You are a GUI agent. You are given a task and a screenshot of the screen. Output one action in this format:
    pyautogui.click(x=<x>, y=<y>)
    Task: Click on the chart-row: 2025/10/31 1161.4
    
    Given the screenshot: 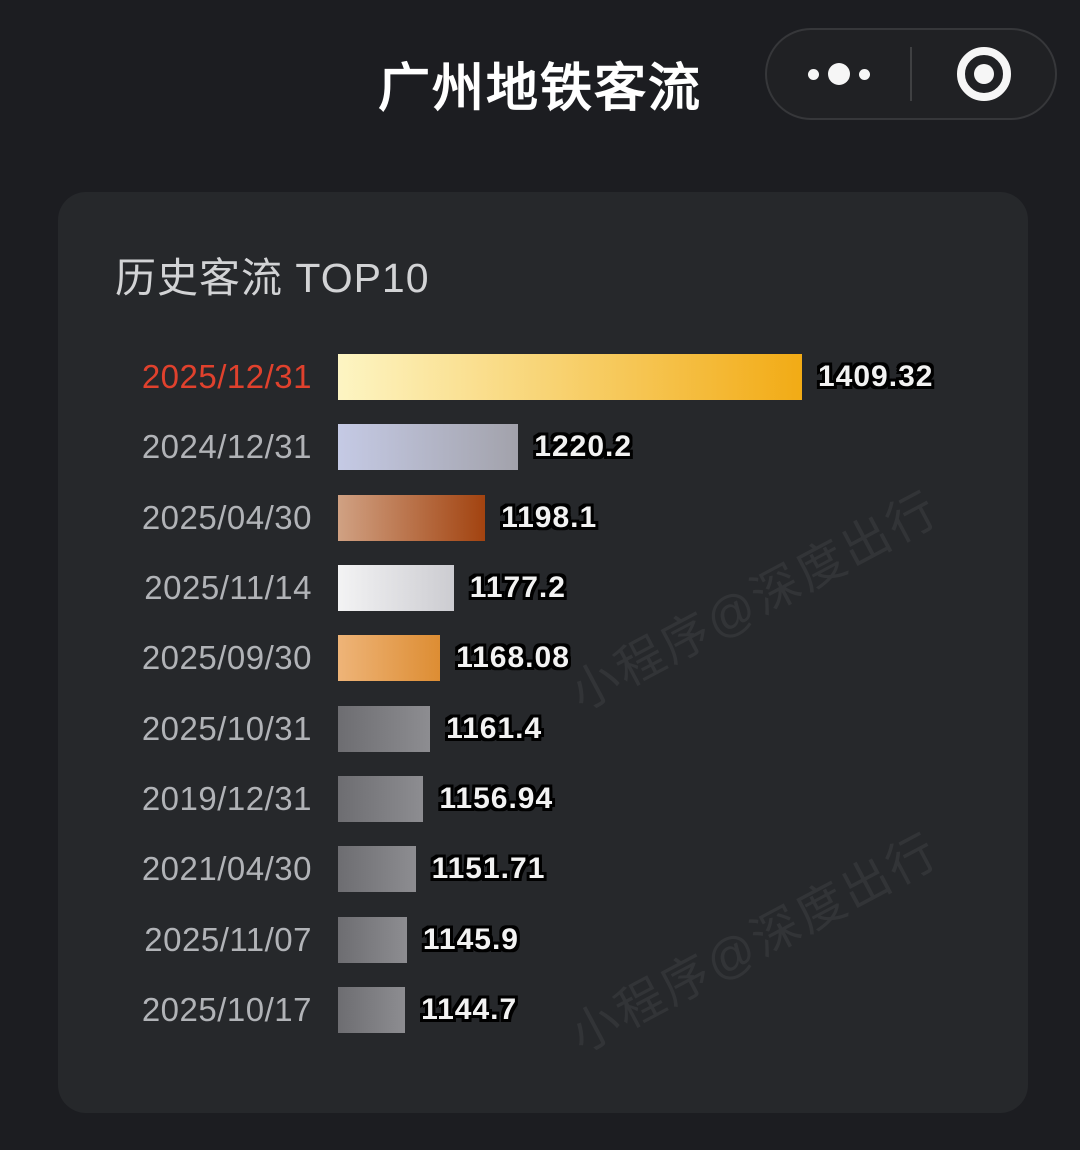 What is the action you would take?
    pyautogui.click(x=543, y=728)
    